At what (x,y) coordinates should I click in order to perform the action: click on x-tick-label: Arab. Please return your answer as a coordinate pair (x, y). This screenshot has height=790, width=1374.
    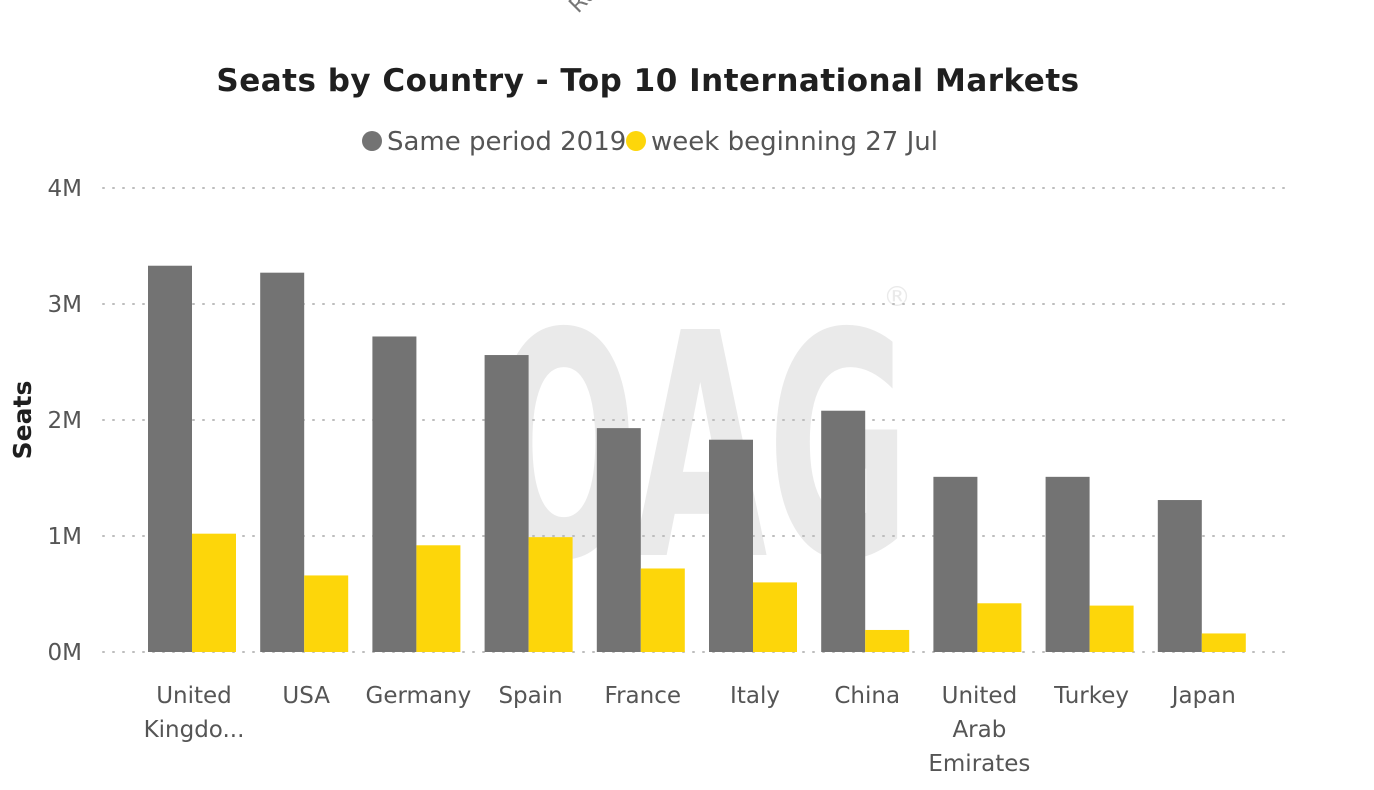
    Looking at the image, I should click on (979, 730).